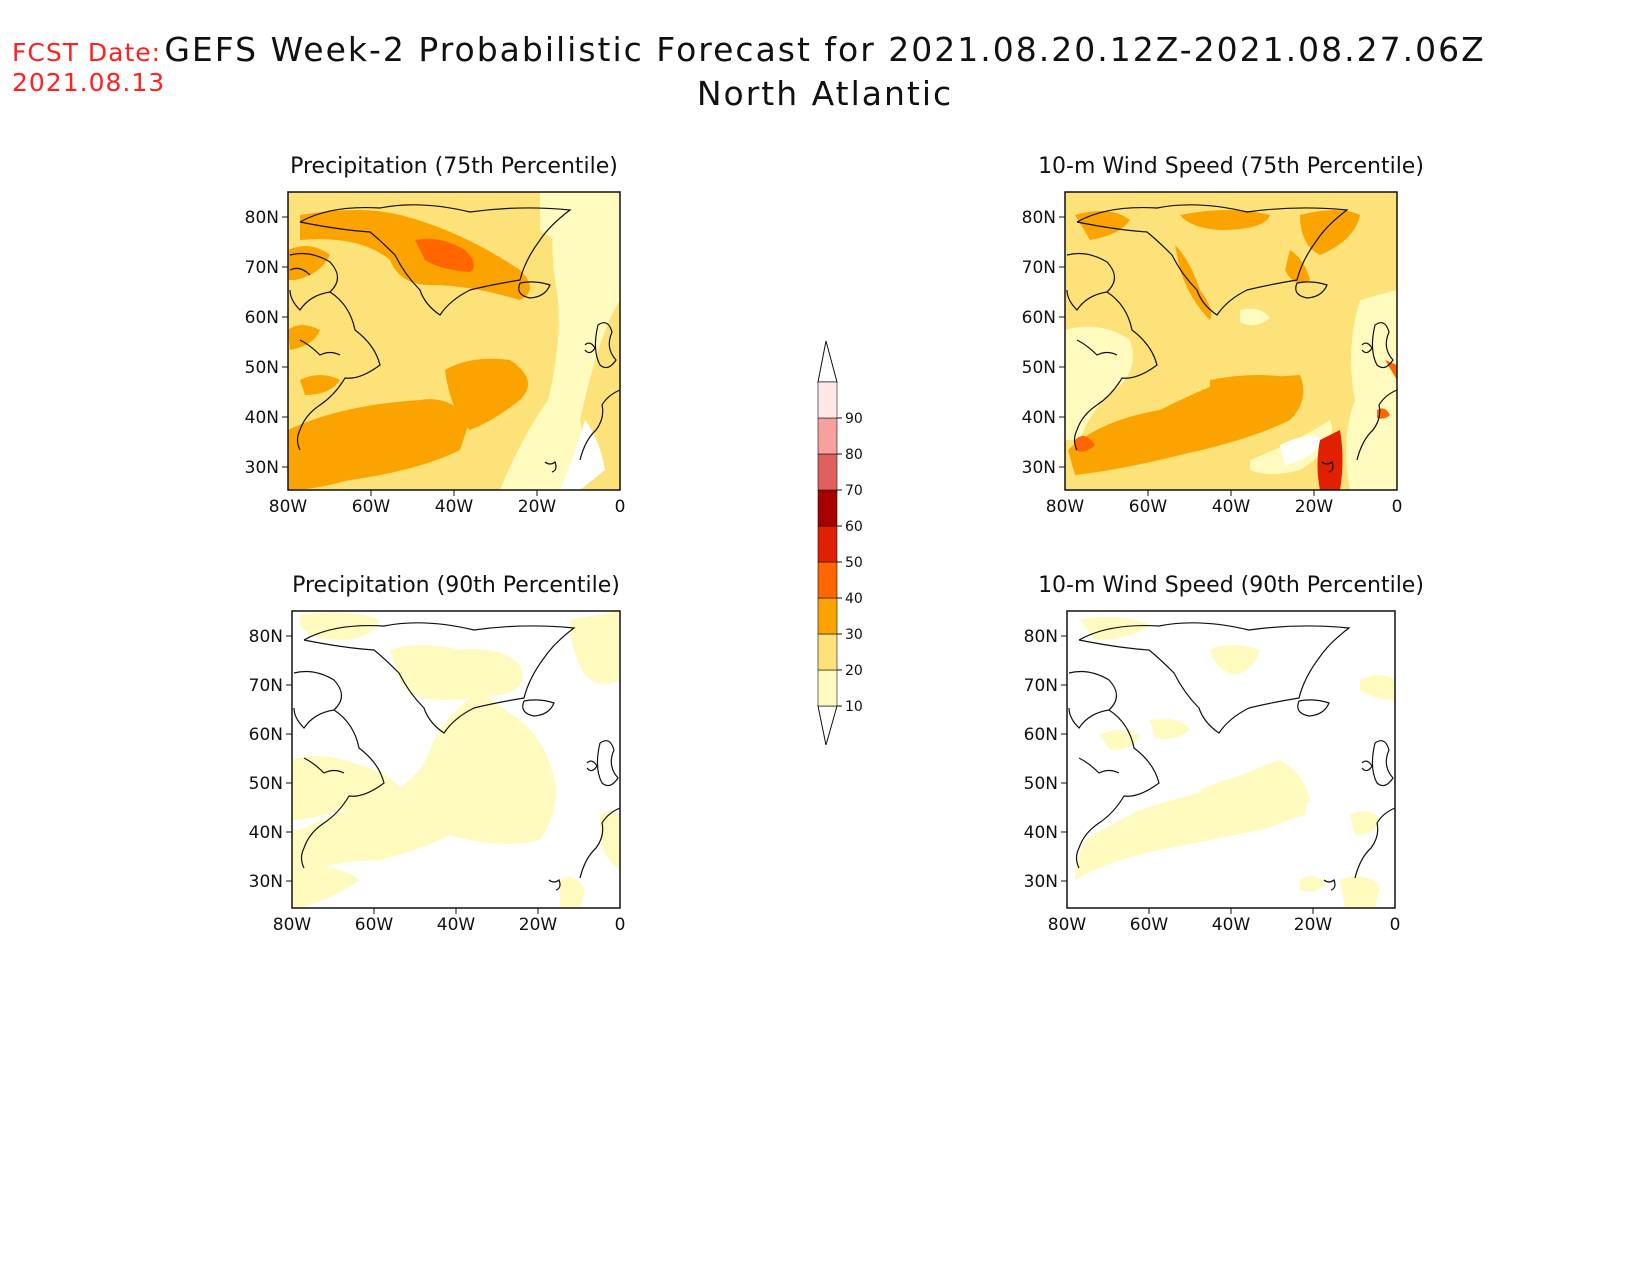  I want to click on fcst-date-value: 2021.08.13, so click(89, 82).